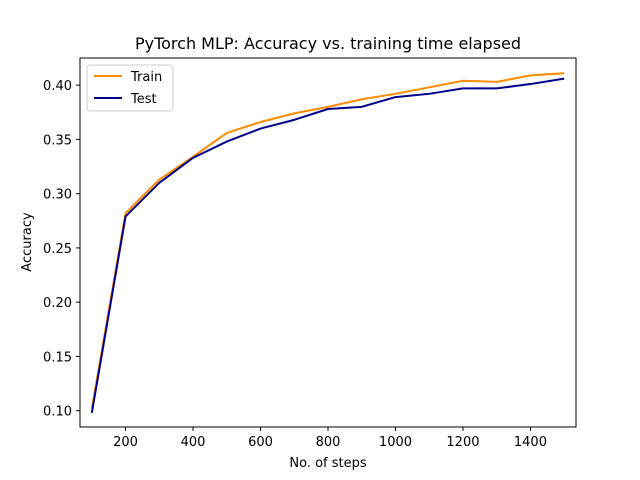  What do you see at coordinates (57, 195) in the screenshot?
I see `y-tick-label: 0.30` at bounding box center [57, 195].